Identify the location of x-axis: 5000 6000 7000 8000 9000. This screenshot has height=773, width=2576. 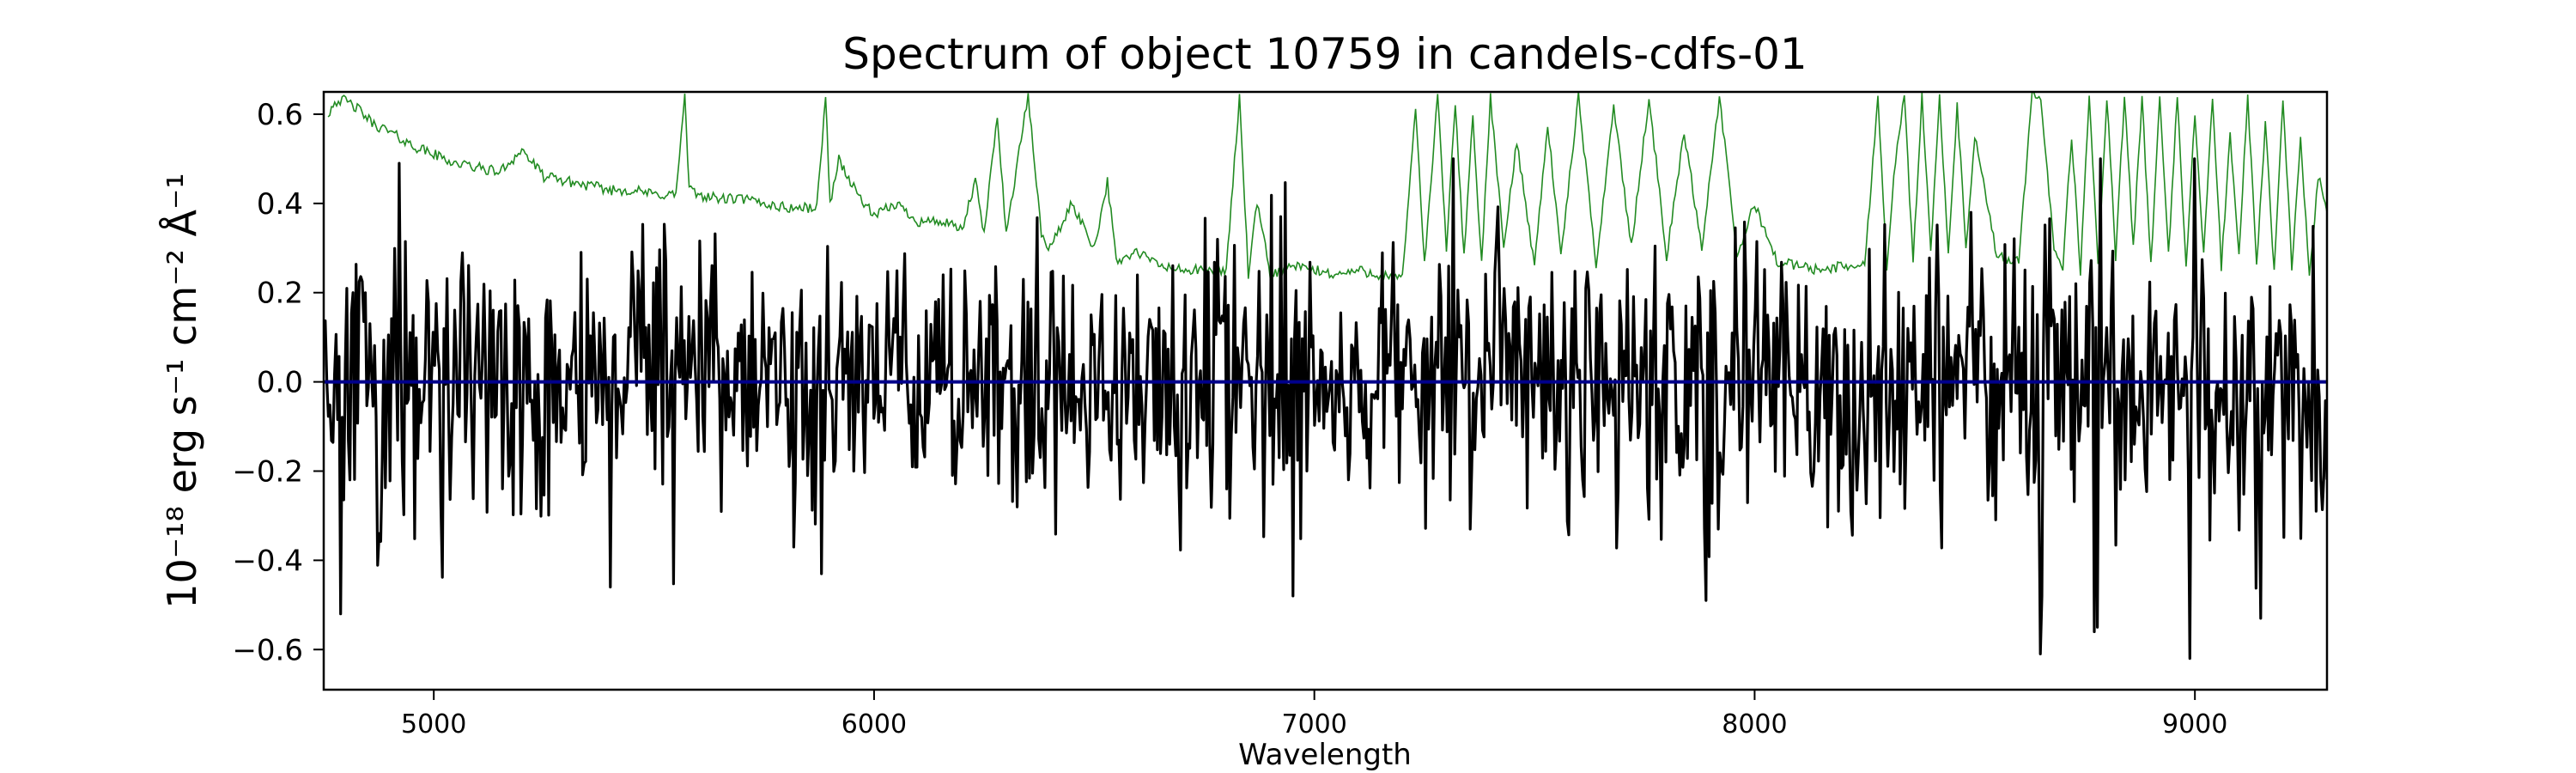
(1314, 715).